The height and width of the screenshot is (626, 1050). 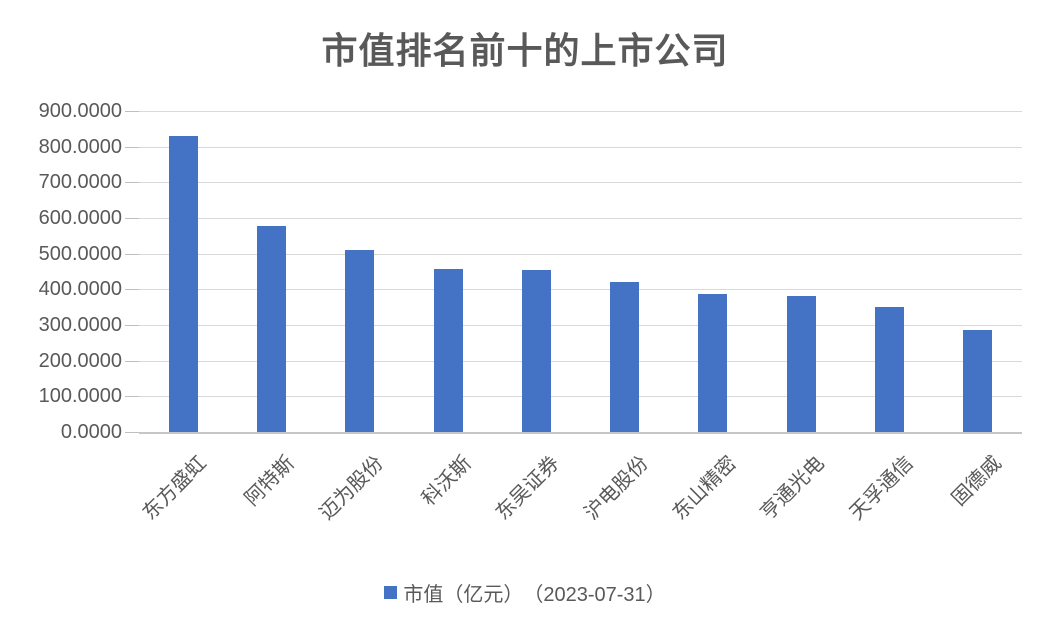 I want to click on bar-科沃斯, so click(x=448, y=350).